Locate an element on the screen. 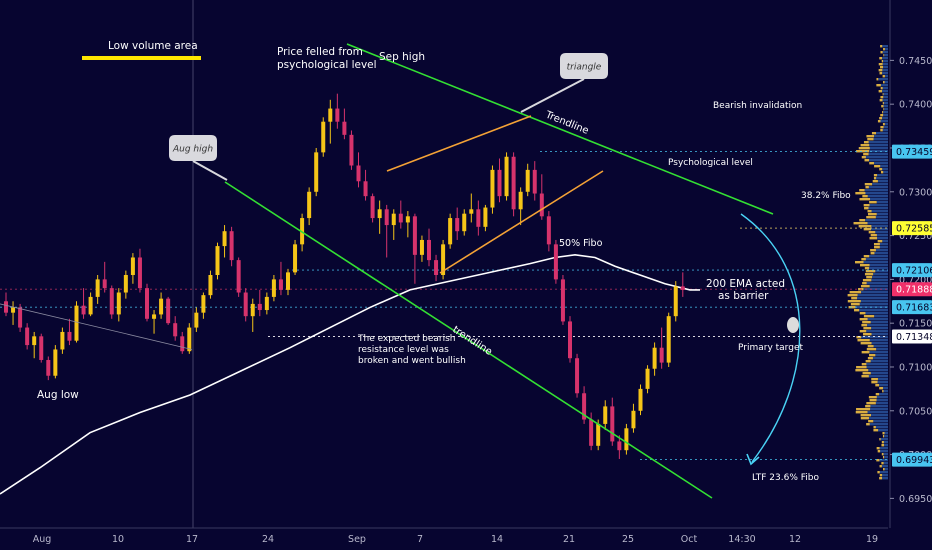 Image resolution: width=932 pixels, height=550 pixels. bearish-broken-label-line2: resistance level was is located at coordinates (403, 350).